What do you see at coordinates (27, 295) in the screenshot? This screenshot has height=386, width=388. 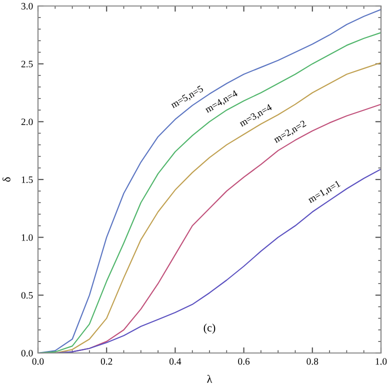 I see `y-tick-label: 0.5` at bounding box center [27, 295].